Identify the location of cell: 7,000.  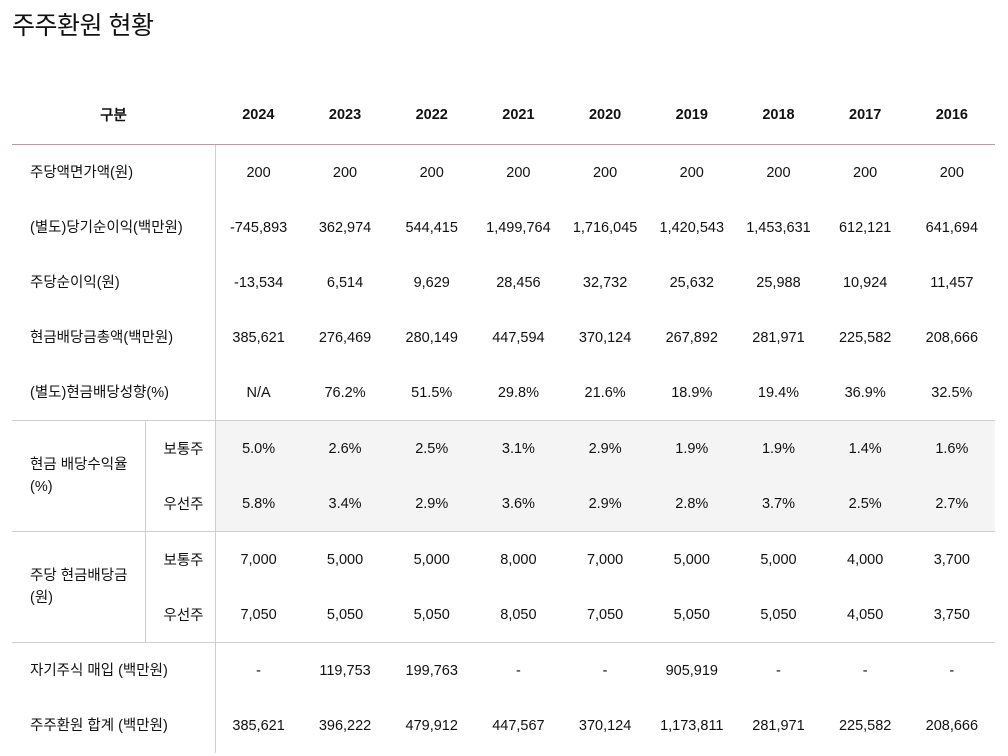
(258, 559).